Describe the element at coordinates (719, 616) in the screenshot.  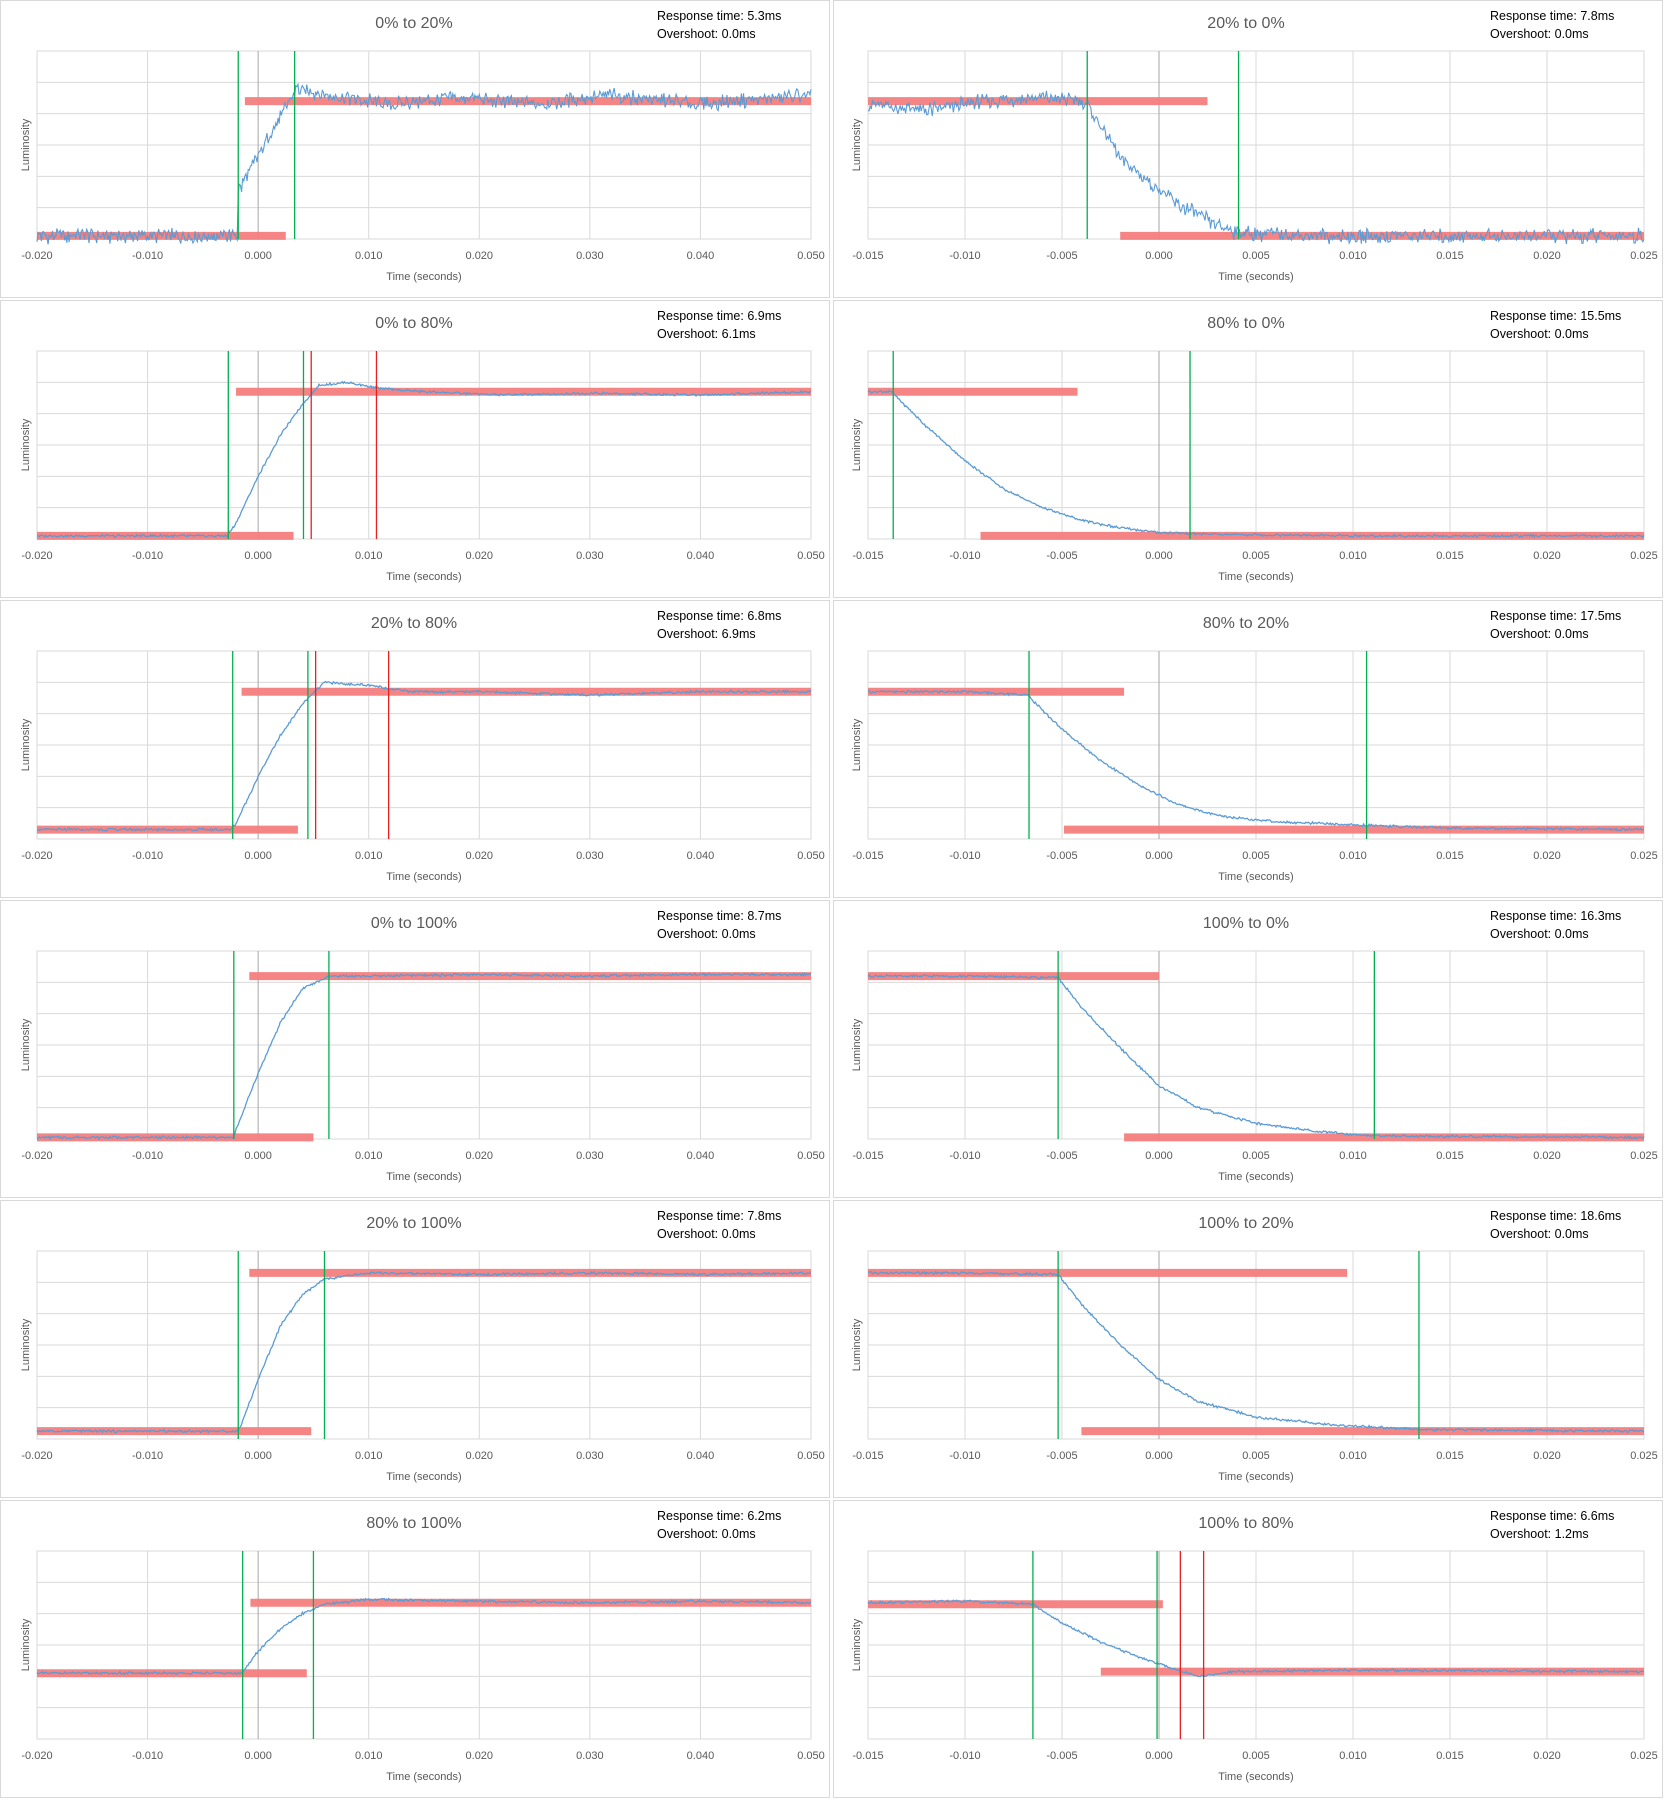
I see `response-time-label: Response time: 6.8ms` at that location.